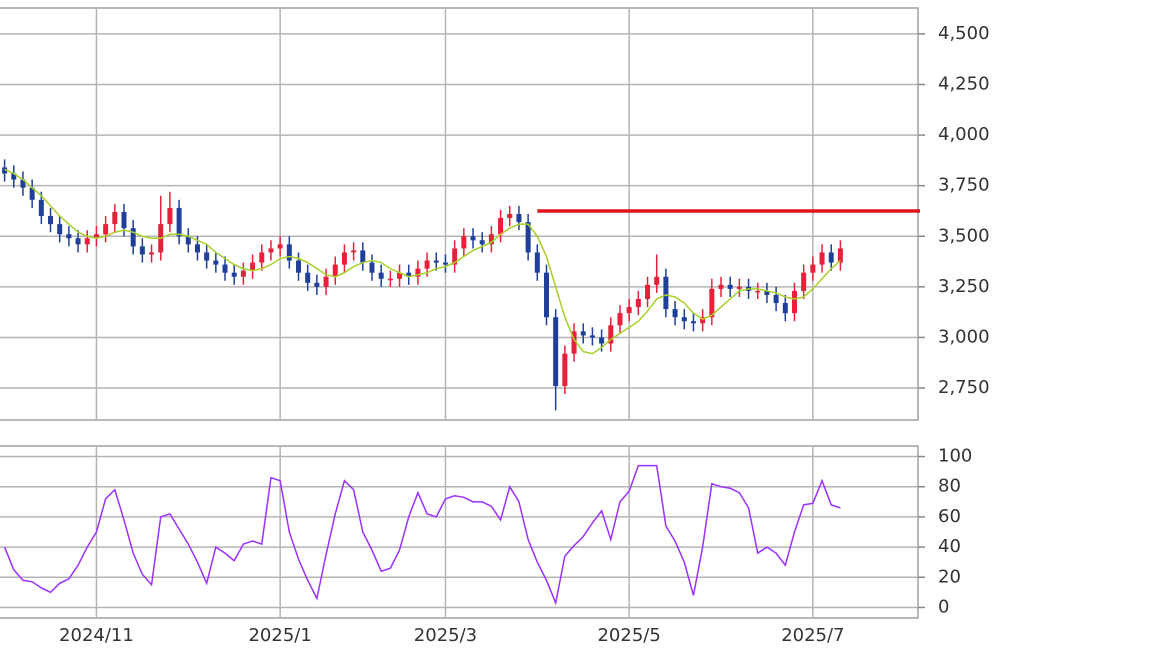 The width and height of the screenshot is (1152, 648). What do you see at coordinates (949, 486) in the screenshot?
I see `y-tick-label: 80` at bounding box center [949, 486].